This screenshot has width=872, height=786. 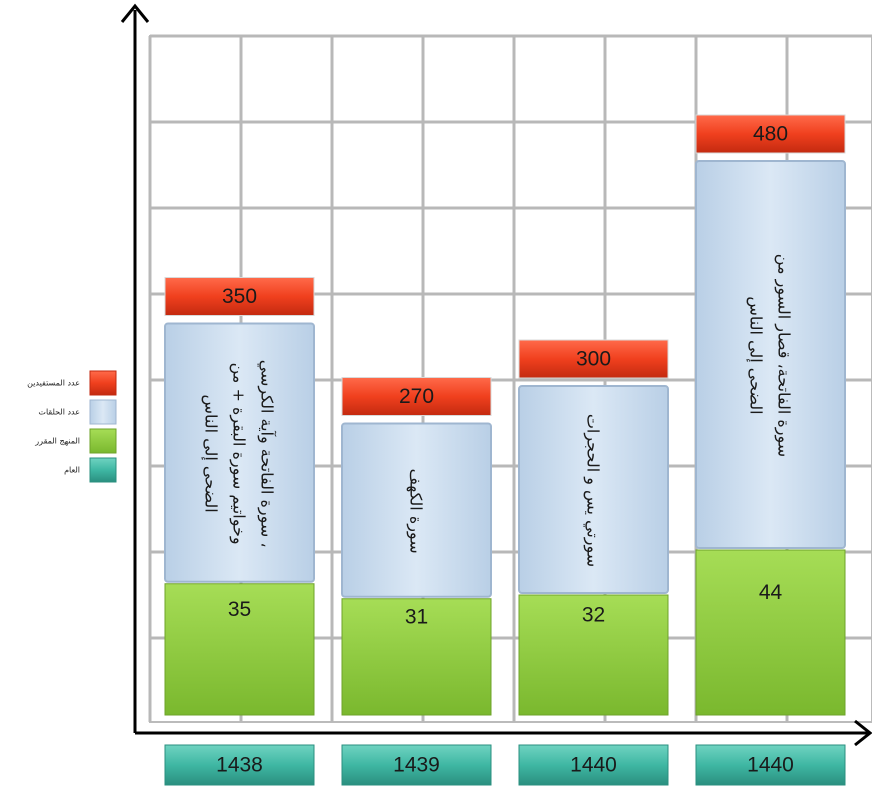 I want to click on legend-label: العام, so click(x=72, y=470).